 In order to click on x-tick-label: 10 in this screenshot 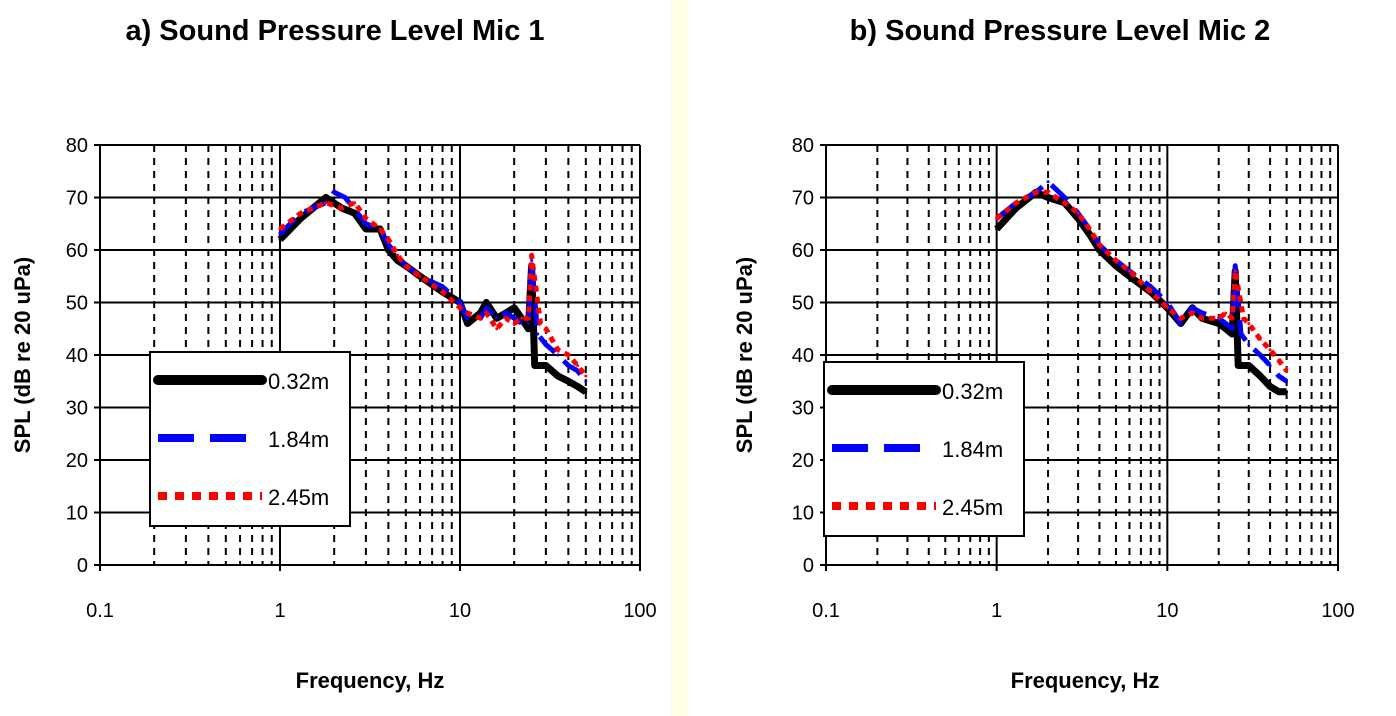, I will do `click(460, 611)`.